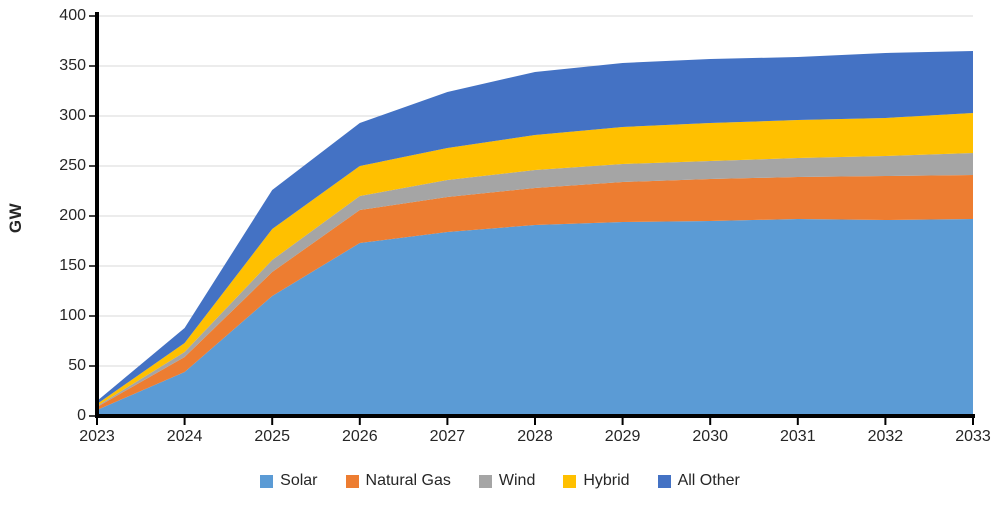 This screenshot has height=507, width=1000. What do you see at coordinates (72, 15) in the screenshot?
I see `y-tick-label: 400` at bounding box center [72, 15].